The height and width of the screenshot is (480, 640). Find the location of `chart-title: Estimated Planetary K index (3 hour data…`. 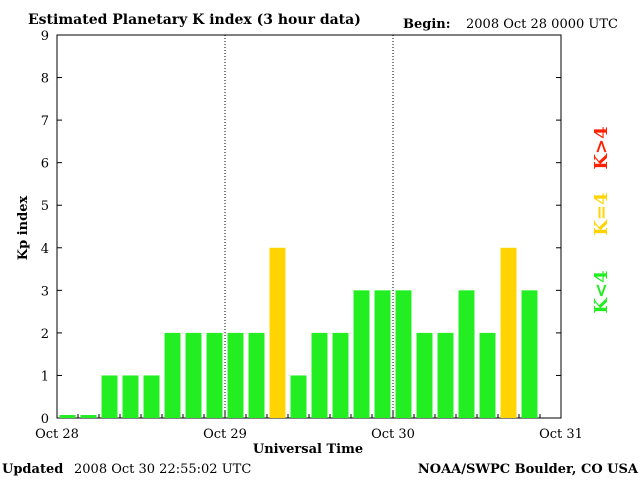

chart-title: Estimated Planetary K index (3 hour data… is located at coordinates (194, 20).